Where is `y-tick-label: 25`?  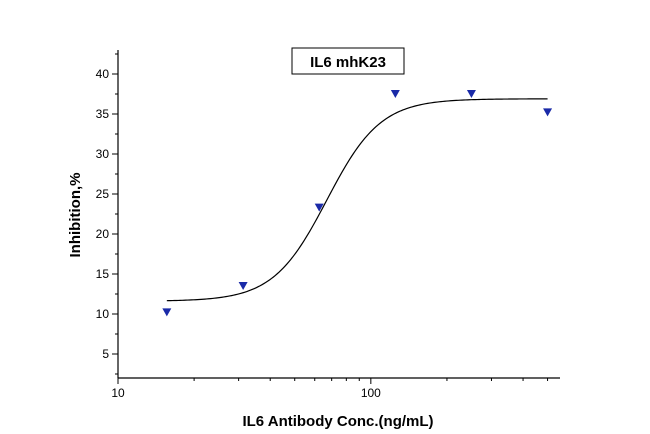
y-tick-label: 25 is located at coordinates (103, 194).